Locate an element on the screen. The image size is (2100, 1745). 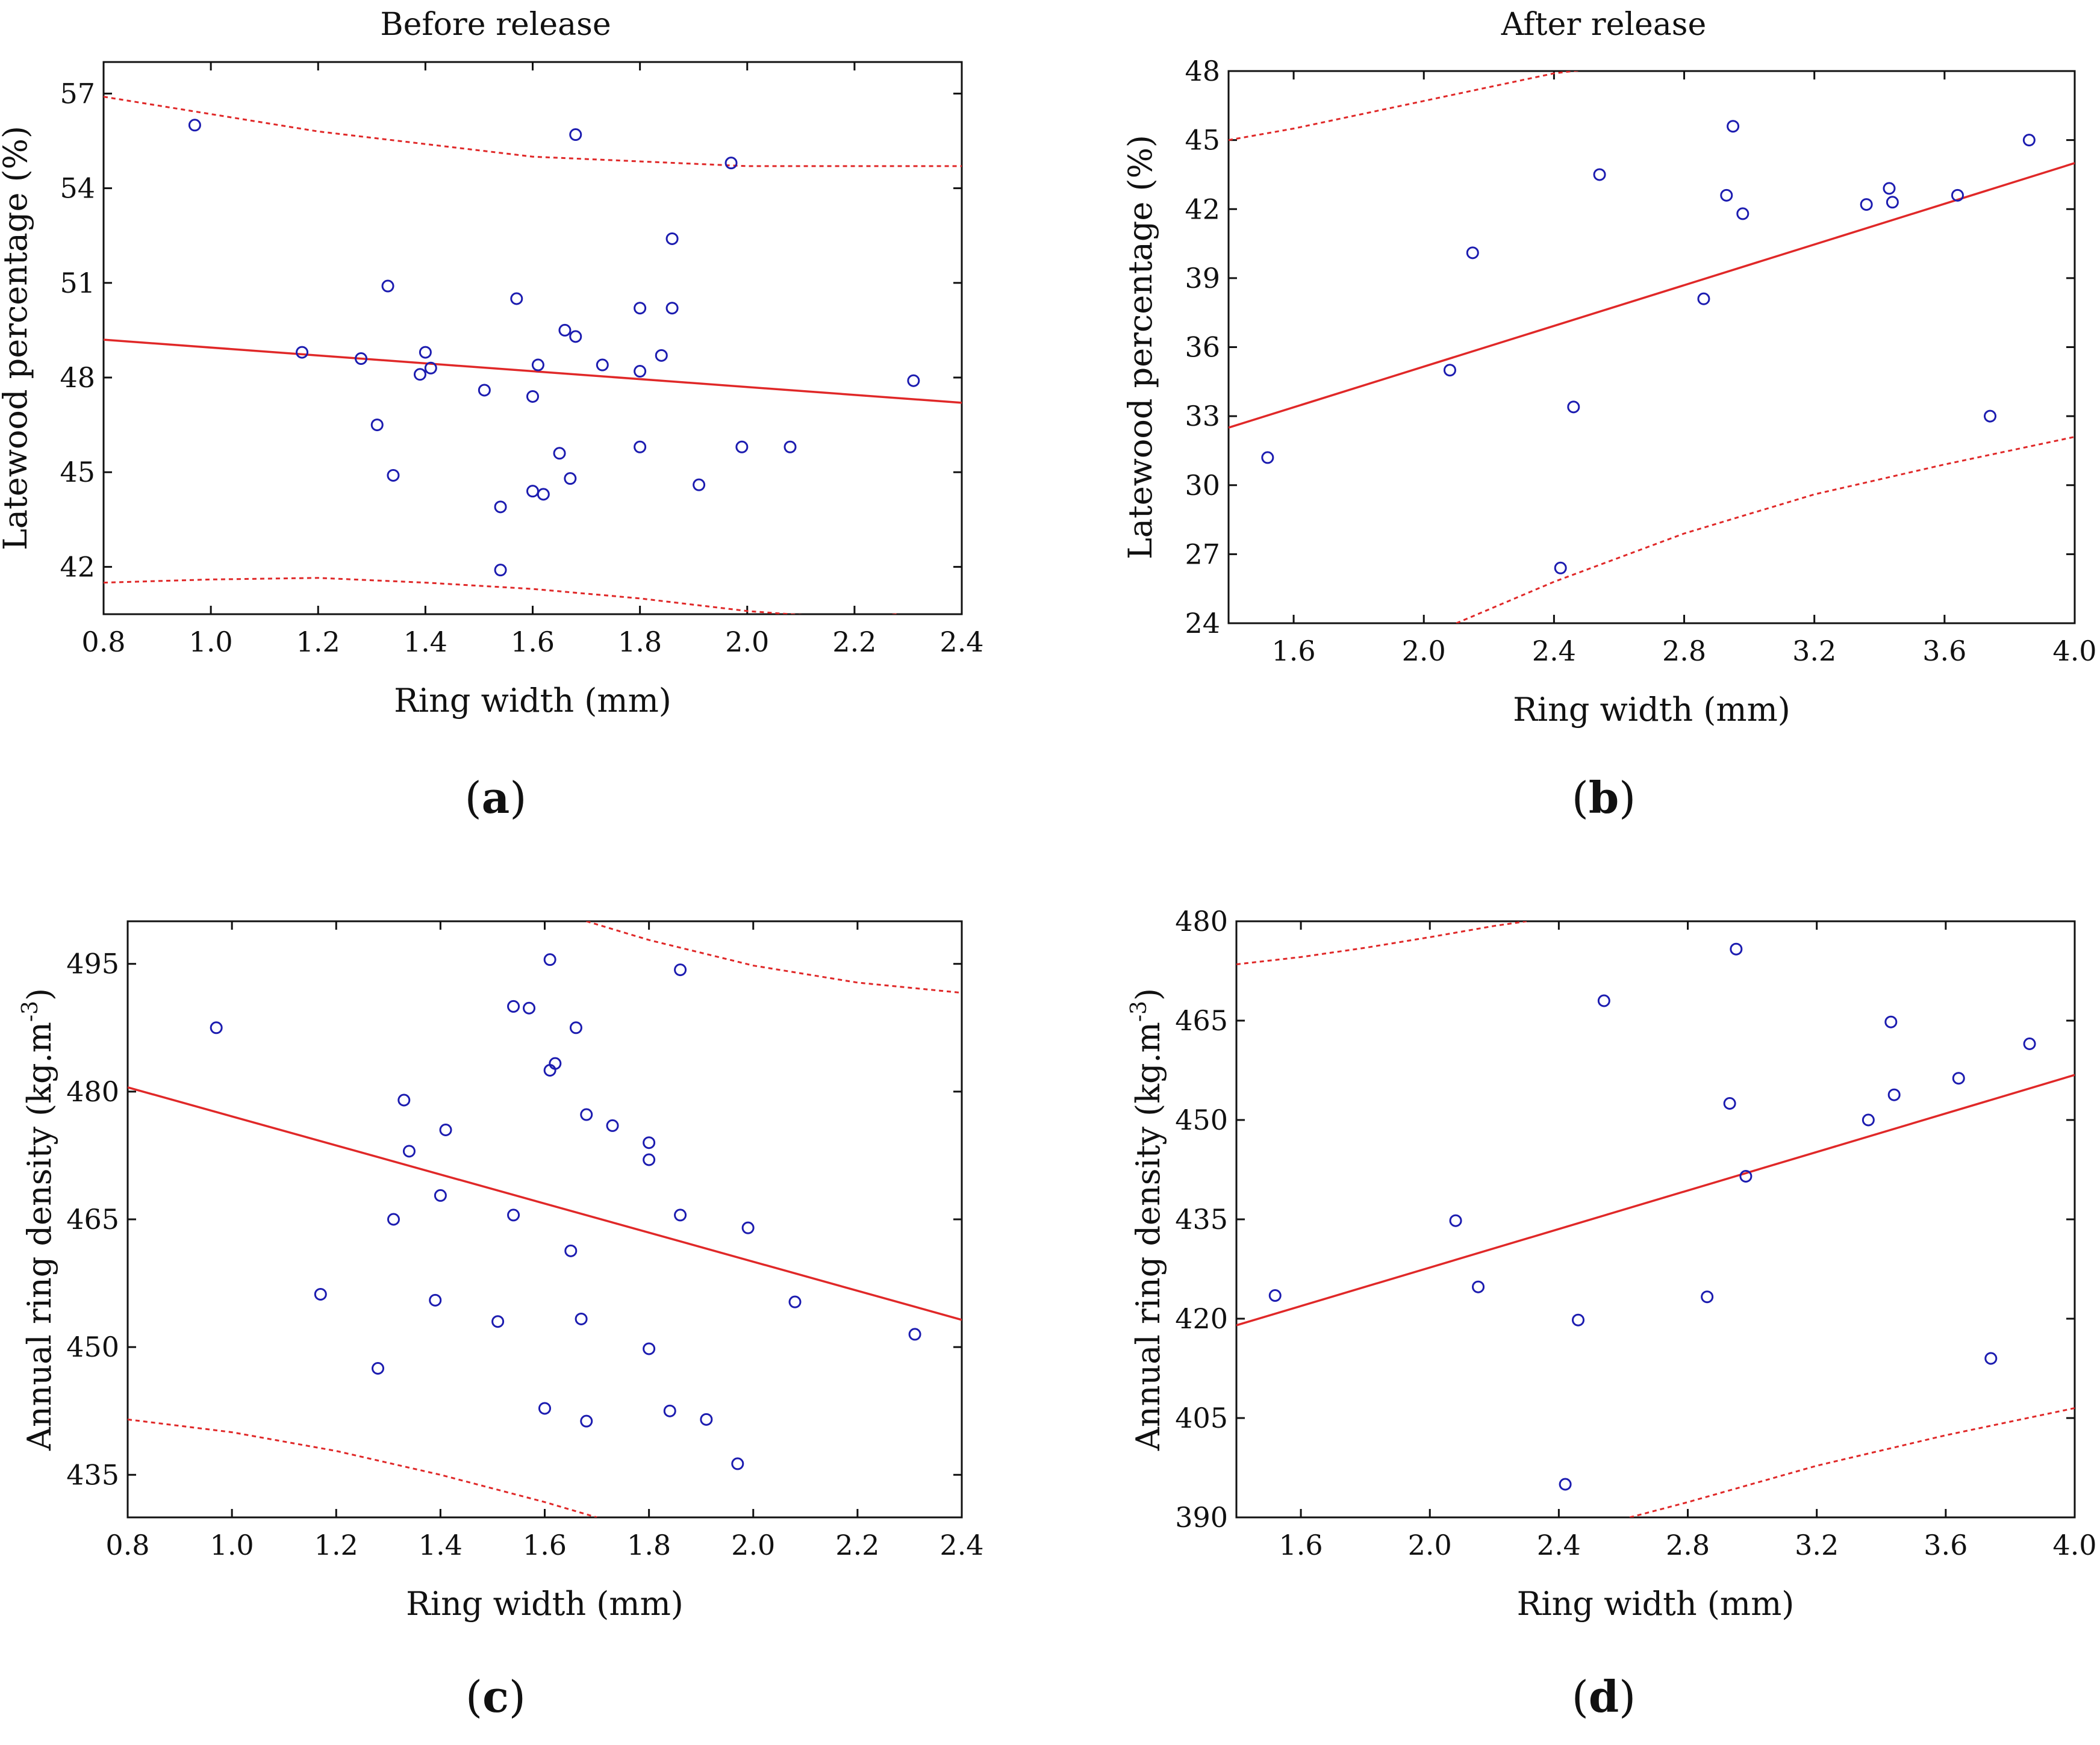
y-tick-label: 48 is located at coordinates (78, 377).